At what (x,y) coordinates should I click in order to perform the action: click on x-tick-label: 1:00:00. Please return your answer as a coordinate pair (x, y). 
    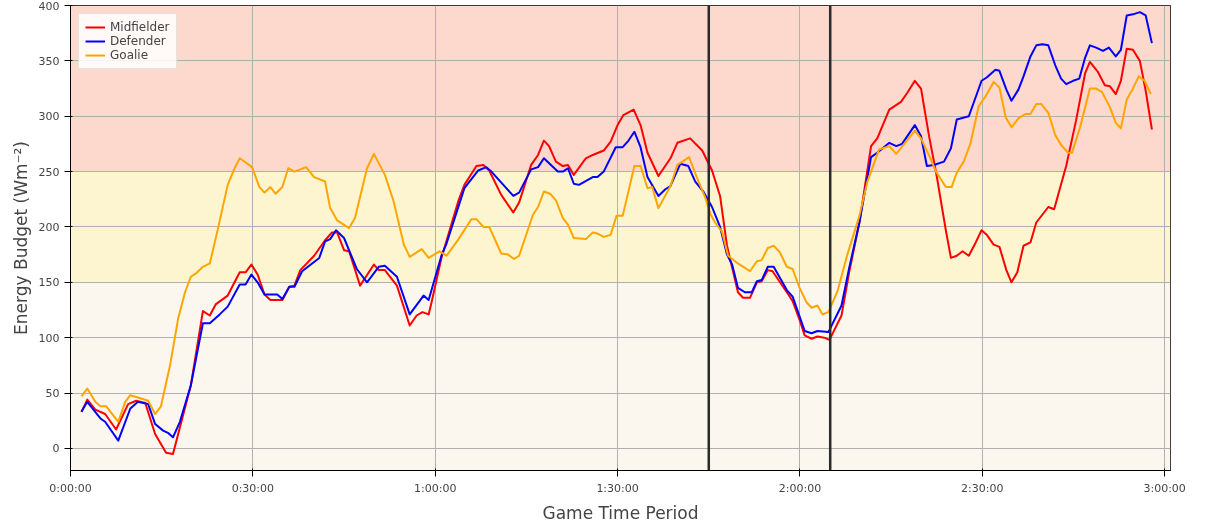
    Looking at the image, I should click on (435, 488).